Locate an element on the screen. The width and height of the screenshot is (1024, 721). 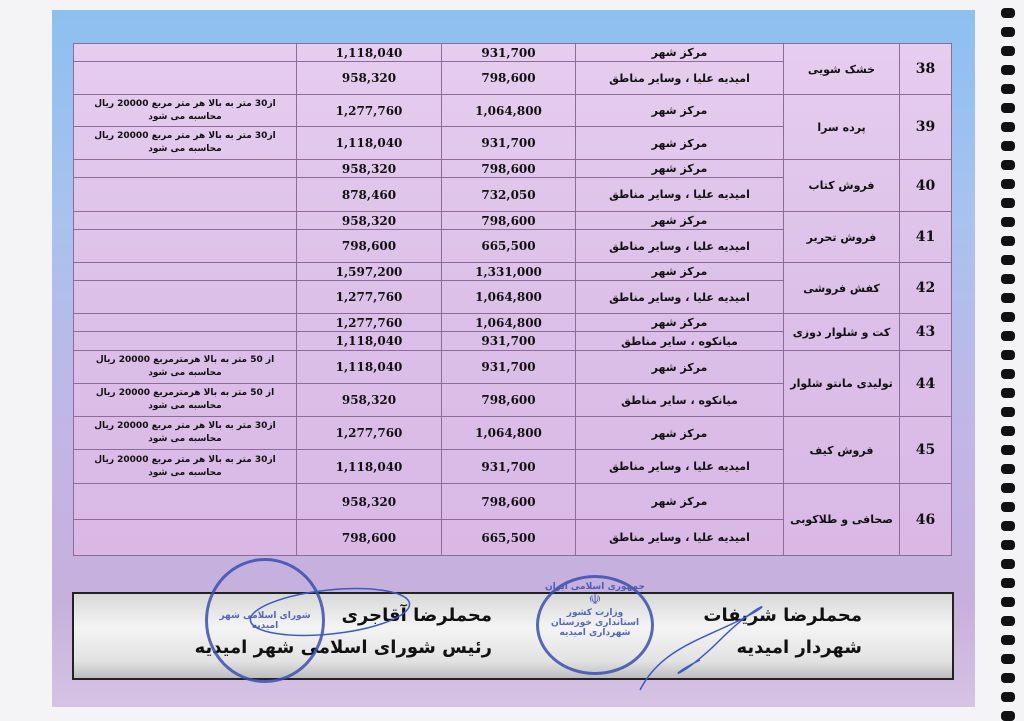
council-stamp: شورای اسلامی شهر امیدیه is located at coordinates (265, 620).